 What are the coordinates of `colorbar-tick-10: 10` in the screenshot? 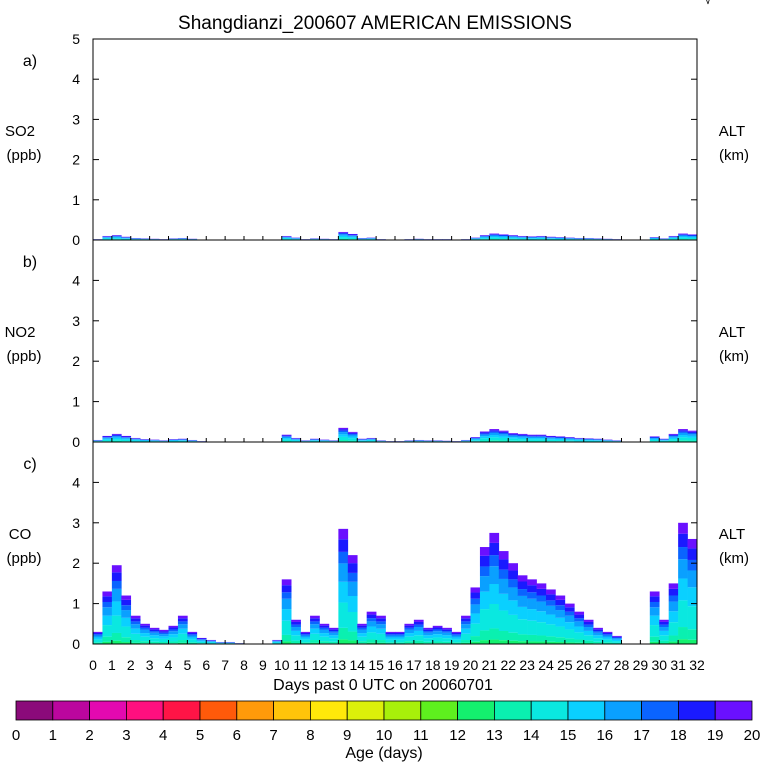 It's located at (384, 735).